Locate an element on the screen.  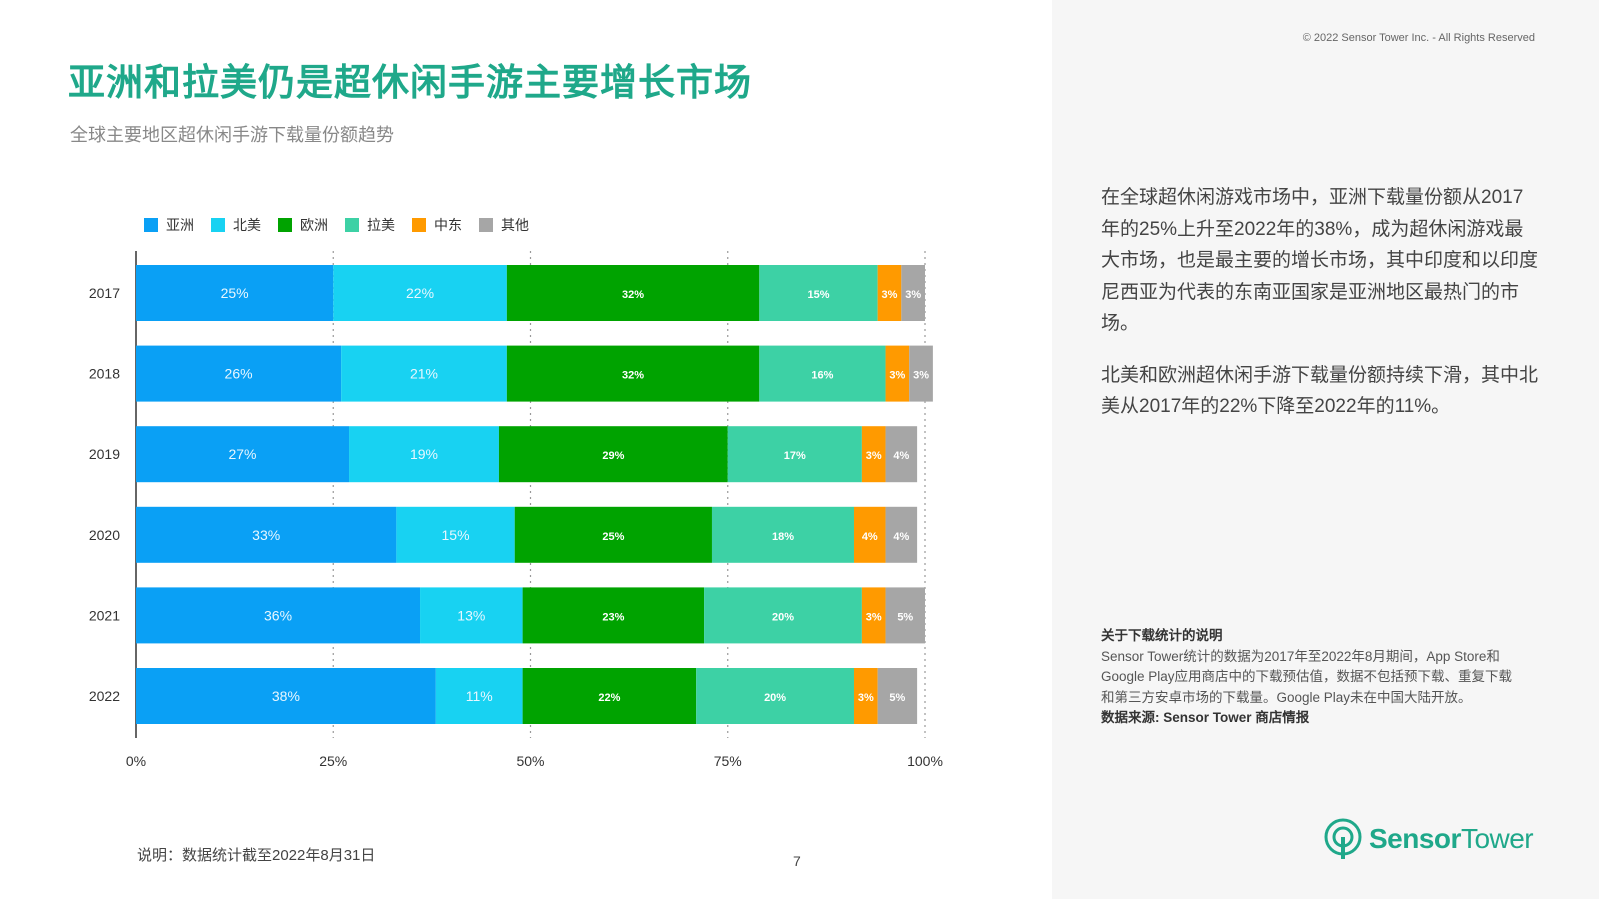
x-tick-label-0: 0% is located at coordinates (136, 761).